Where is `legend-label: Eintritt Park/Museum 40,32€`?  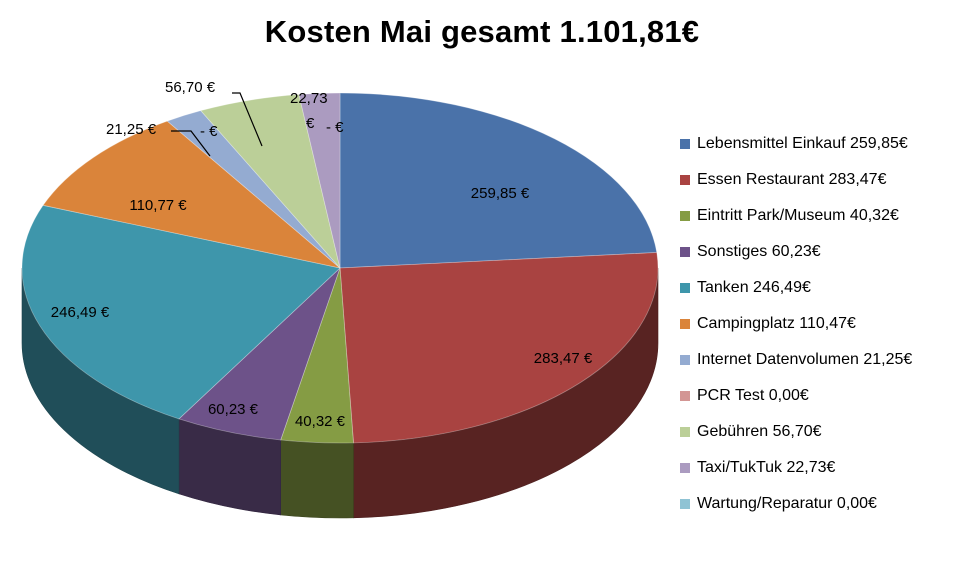
legend-label: Eintritt Park/Museum 40,32€ is located at coordinates (798, 215).